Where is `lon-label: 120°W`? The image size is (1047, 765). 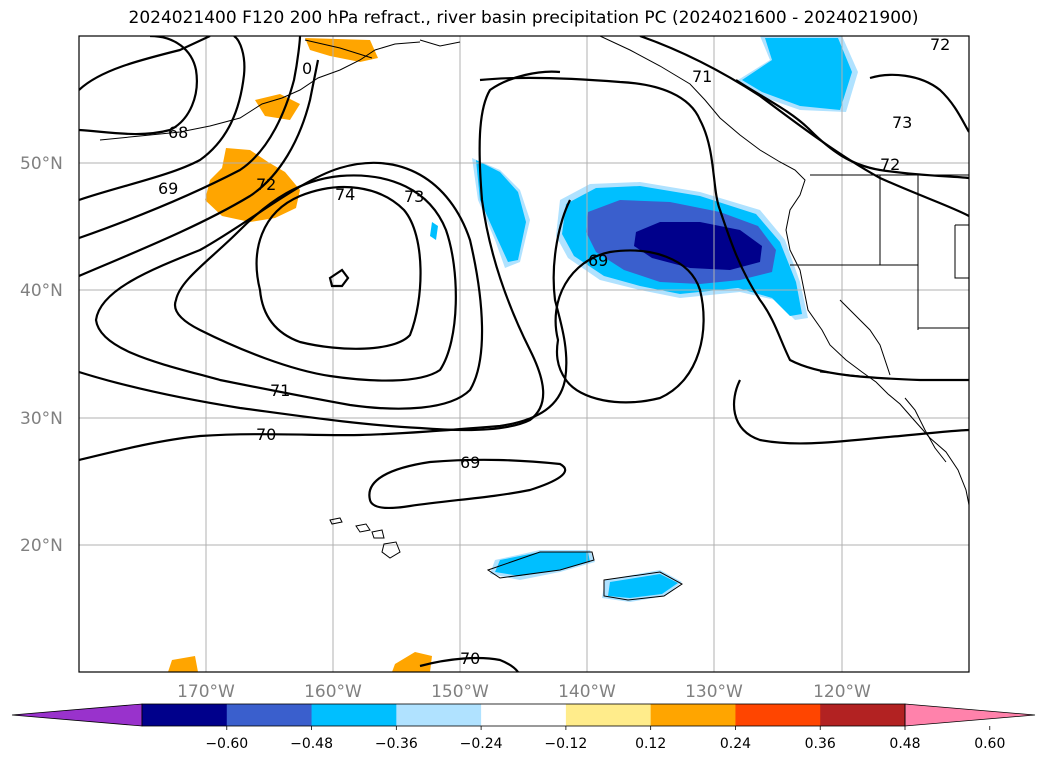 lon-label: 120°W is located at coordinates (842, 692).